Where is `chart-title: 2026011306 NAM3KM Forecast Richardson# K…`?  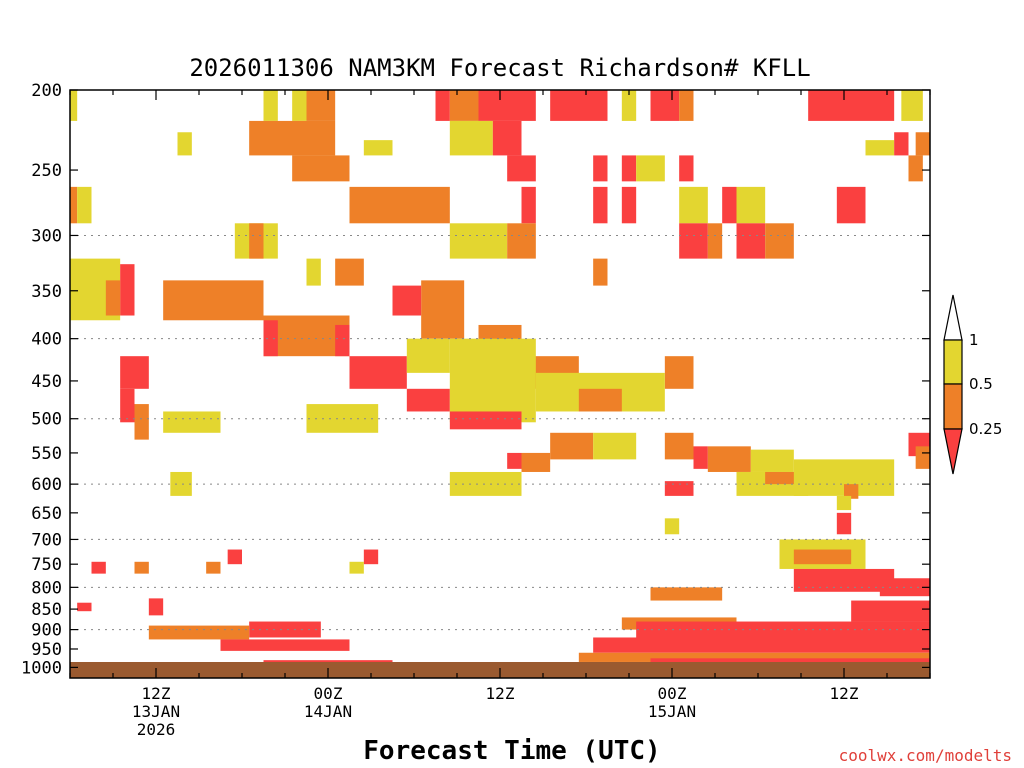 chart-title: 2026011306 NAM3KM Forecast Richardson# K… is located at coordinates (499, 68).